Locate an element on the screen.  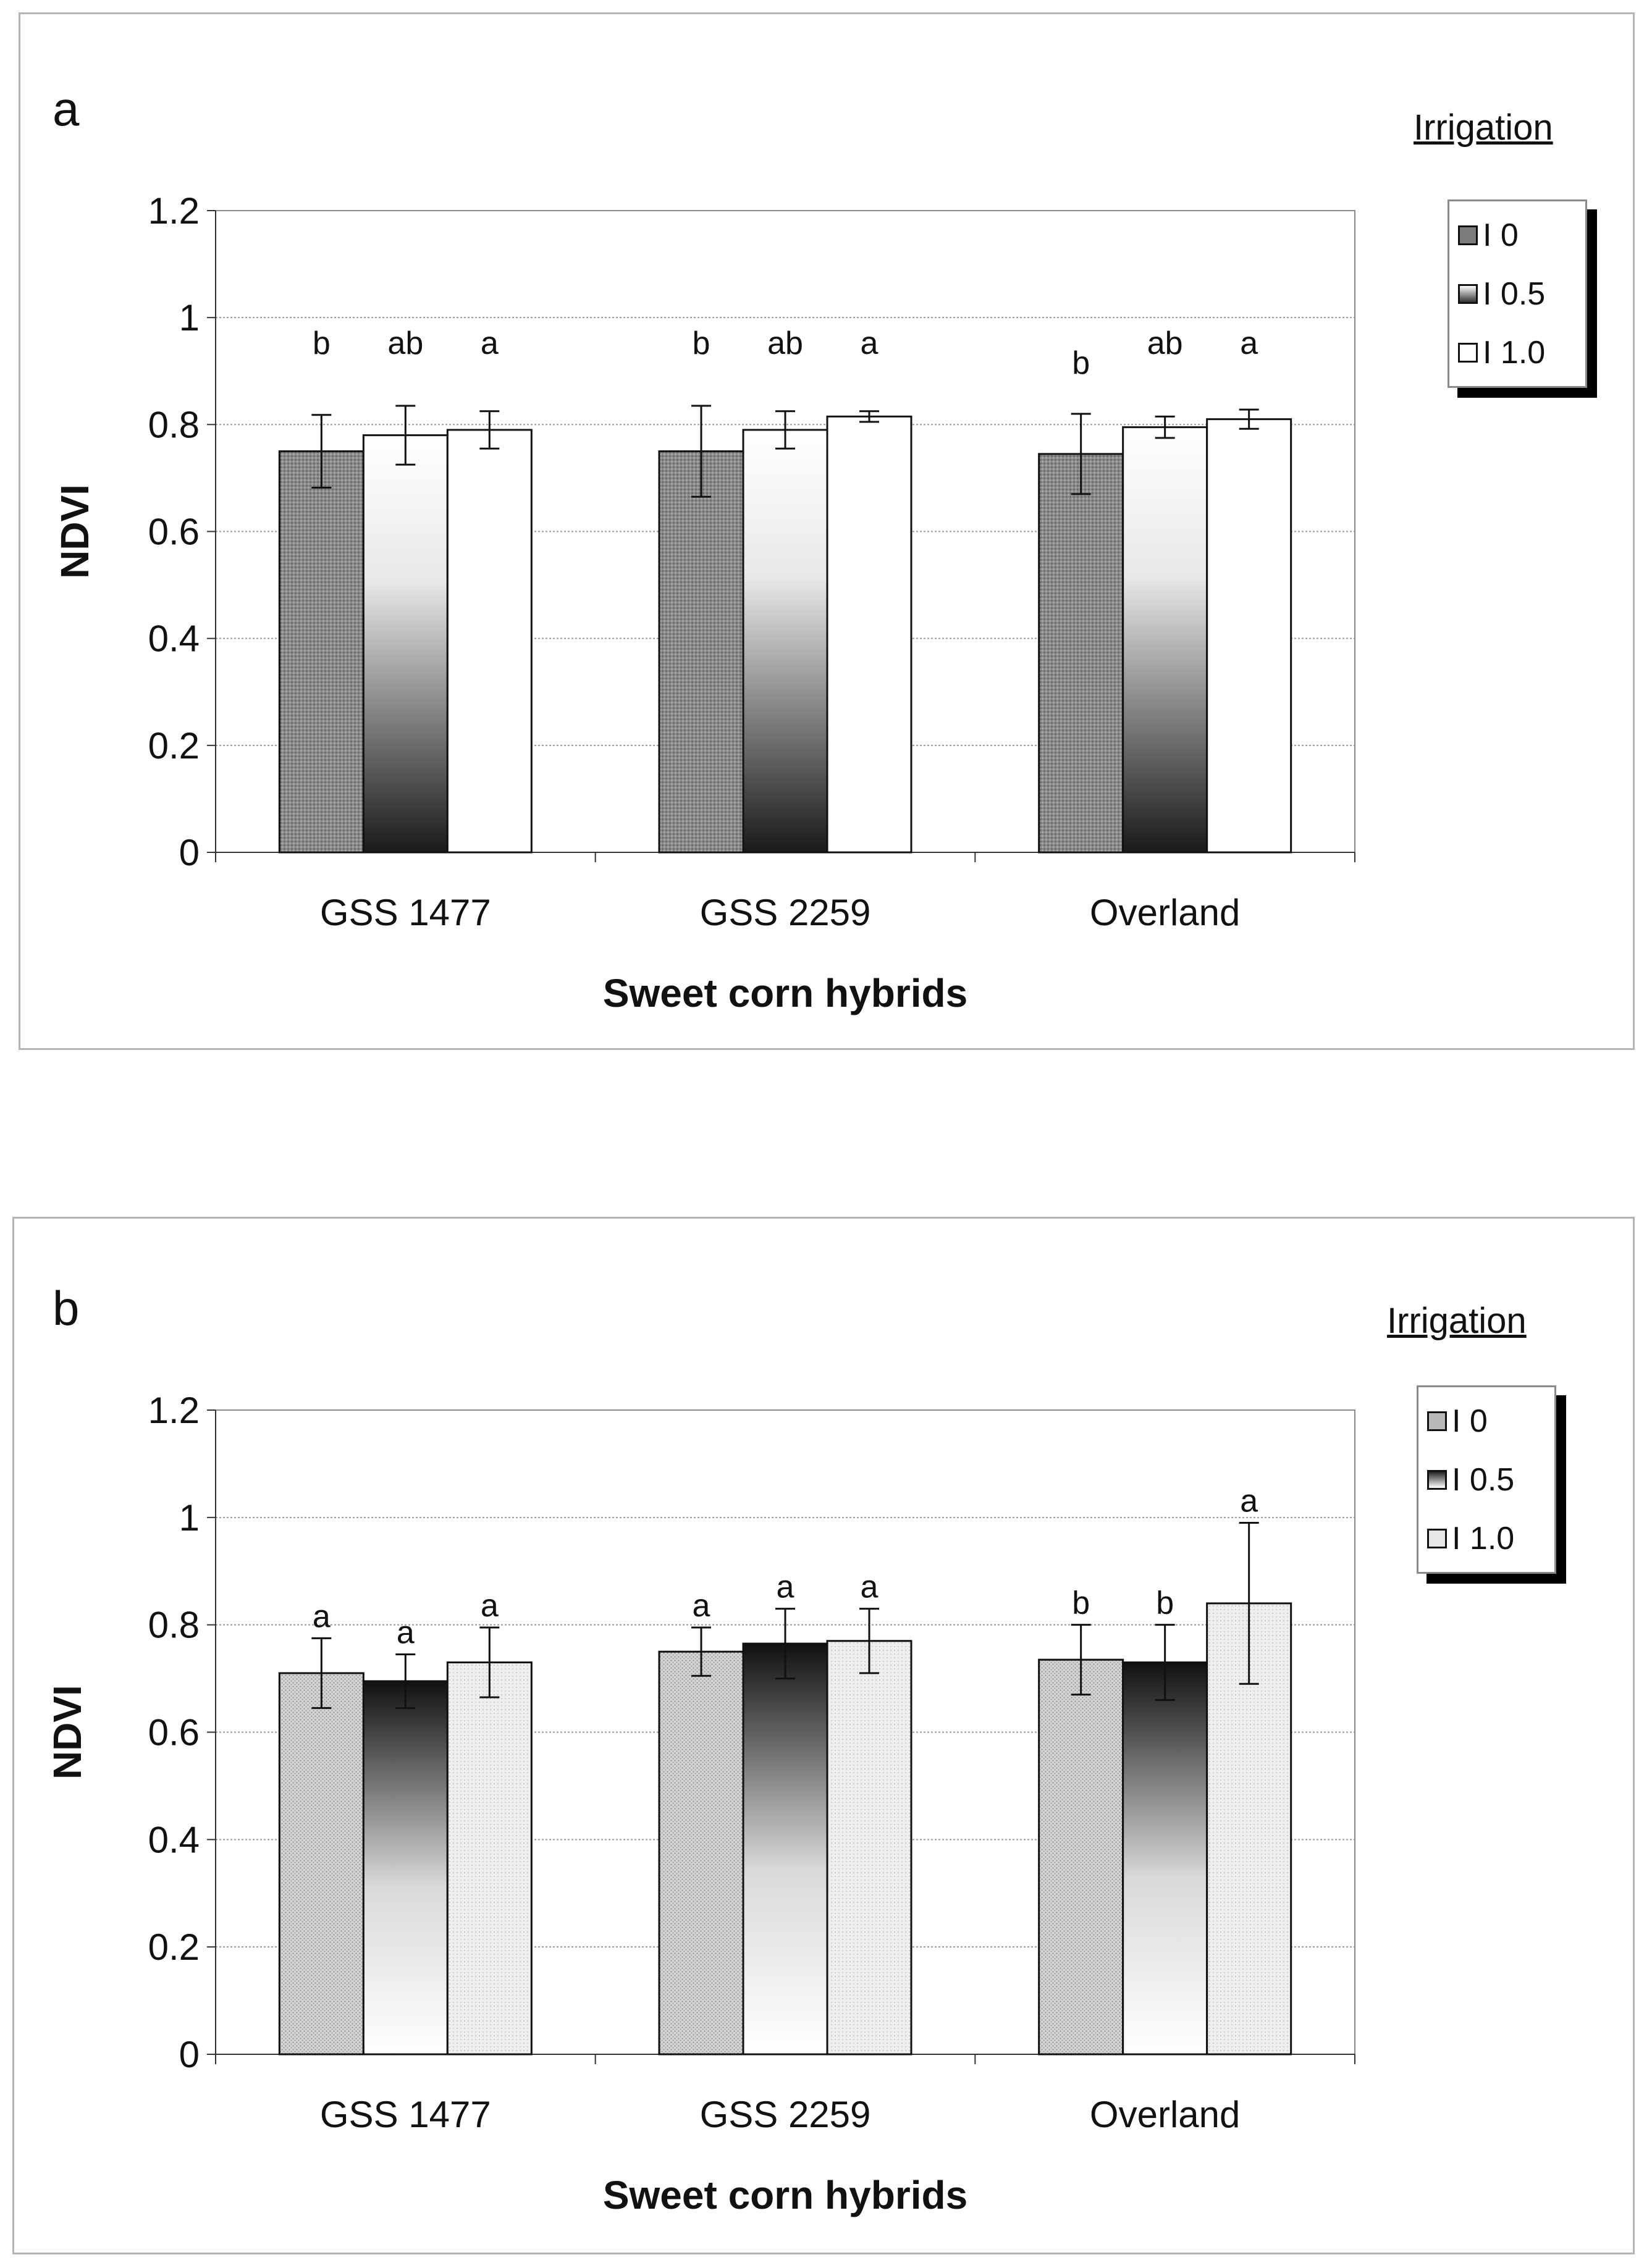
panel-label: b is located at coordinates (66, 1308).